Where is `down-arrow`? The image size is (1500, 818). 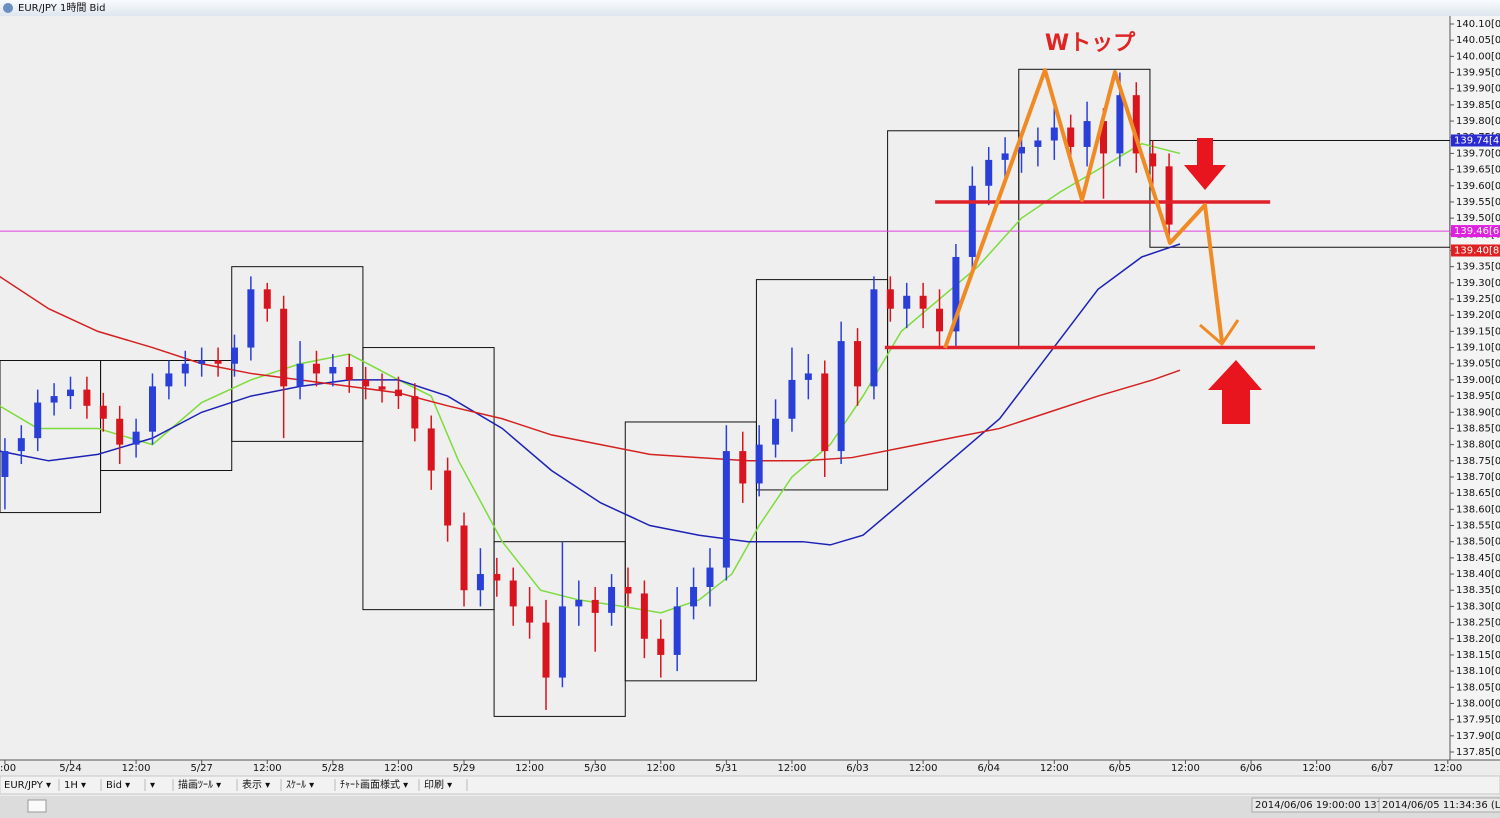 down-arrow is located at coordinates (1205, 164).